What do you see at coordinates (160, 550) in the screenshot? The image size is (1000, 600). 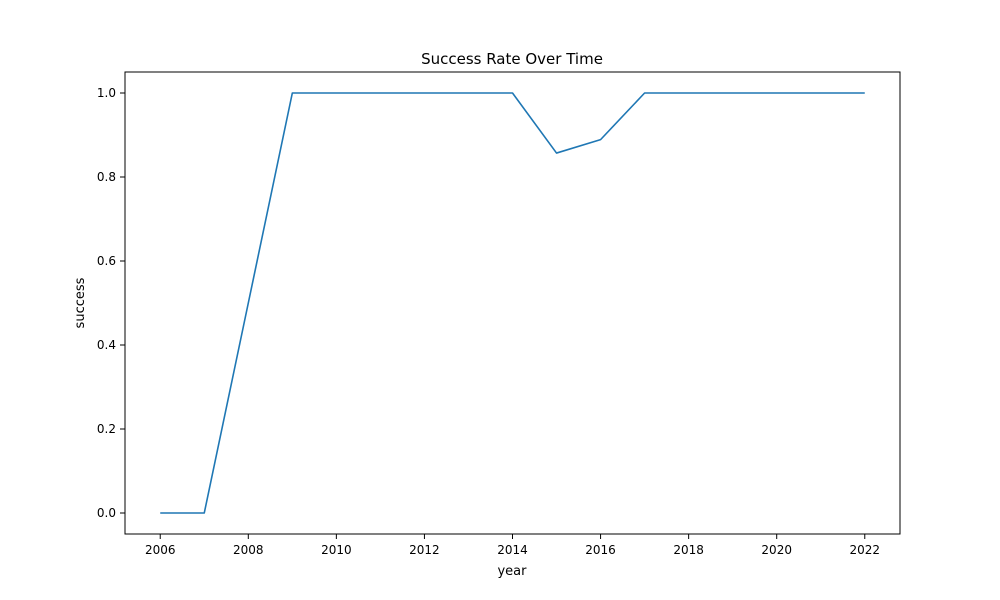 I see `x-tick-label: 2006` at bounding box center [160, 550].